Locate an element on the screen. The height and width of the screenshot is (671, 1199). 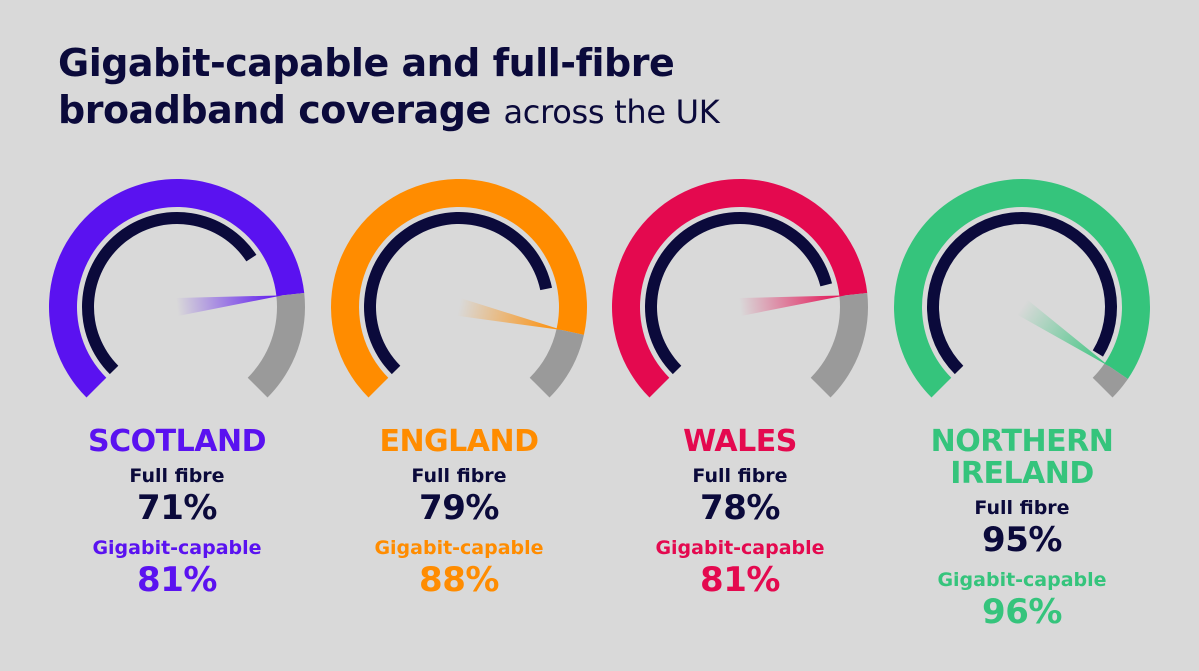
gigabit-value: 96% is located at coordinates (1022, 612).